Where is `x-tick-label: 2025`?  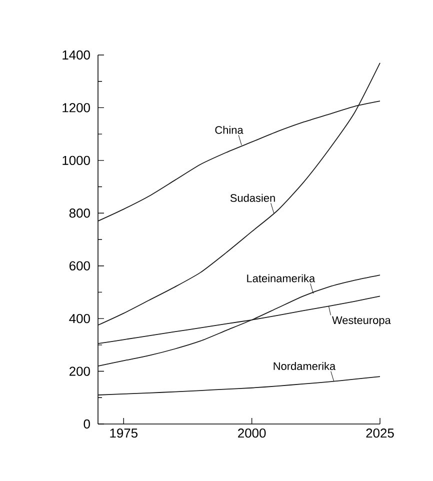 x-tick-label: 2025 is located at coordinates (380, 433).